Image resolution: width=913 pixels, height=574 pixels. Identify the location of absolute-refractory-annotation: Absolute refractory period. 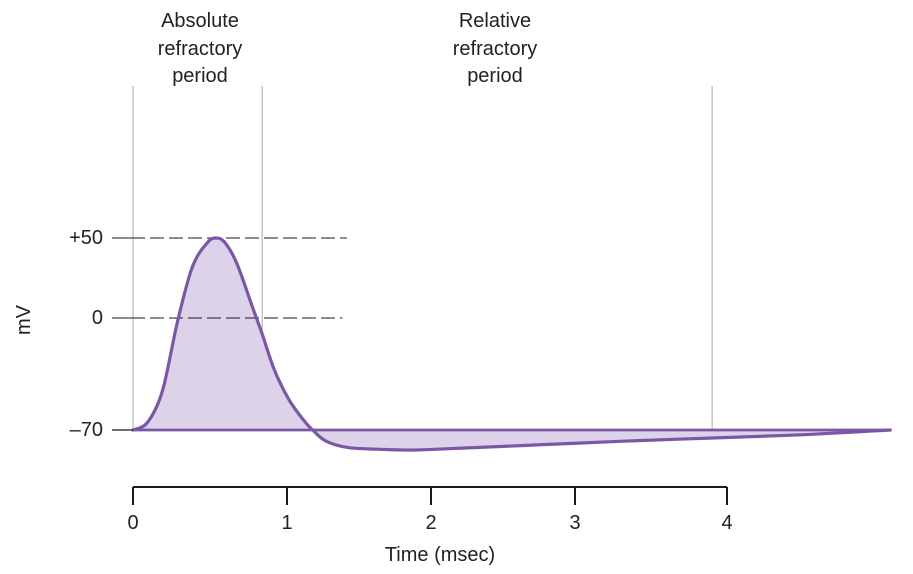
(200, 48).